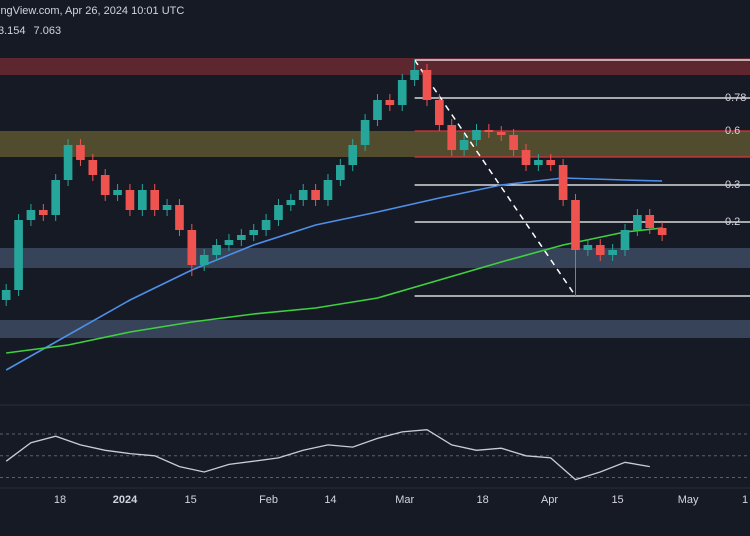 The width and height of the screenshot is (750, 536). I want to click on trend-line, so click(495, 178).